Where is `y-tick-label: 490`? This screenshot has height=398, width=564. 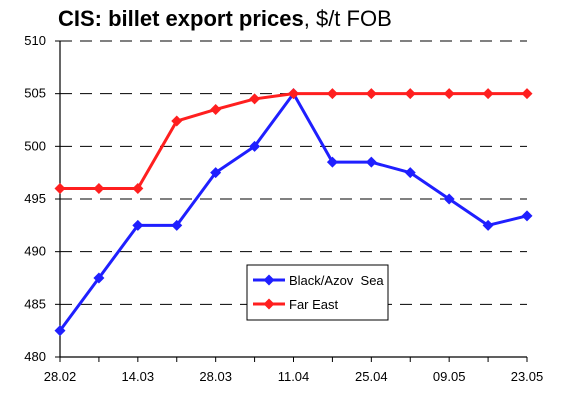
y-tick-label: 490 is located at coordinates (35, 251).